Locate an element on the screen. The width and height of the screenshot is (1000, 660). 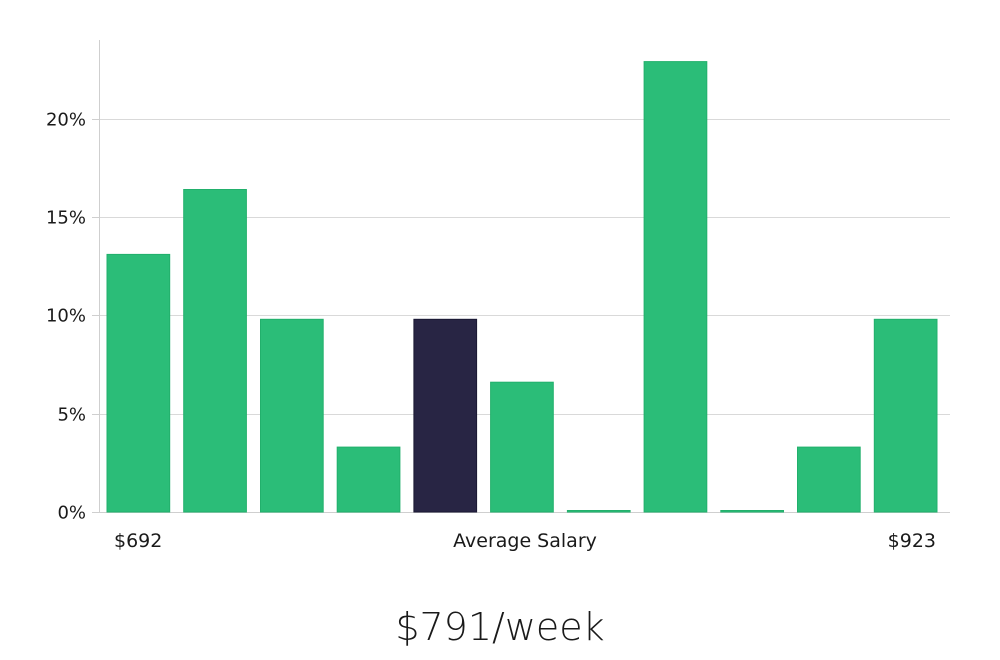
y-tick-label: 0% is located at coordinates (71, 513).